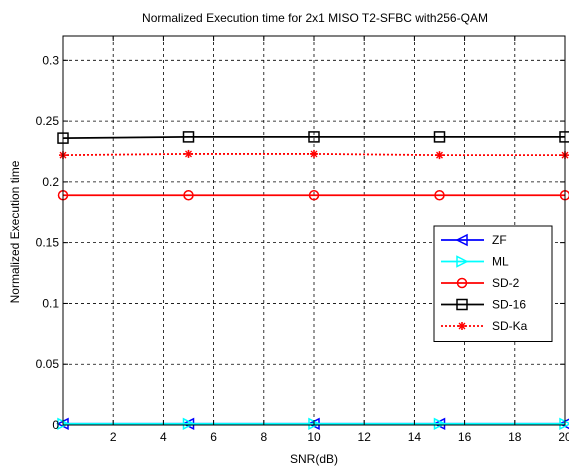  I want to click on legend-entry-zf: ZF, so click(474, 240).